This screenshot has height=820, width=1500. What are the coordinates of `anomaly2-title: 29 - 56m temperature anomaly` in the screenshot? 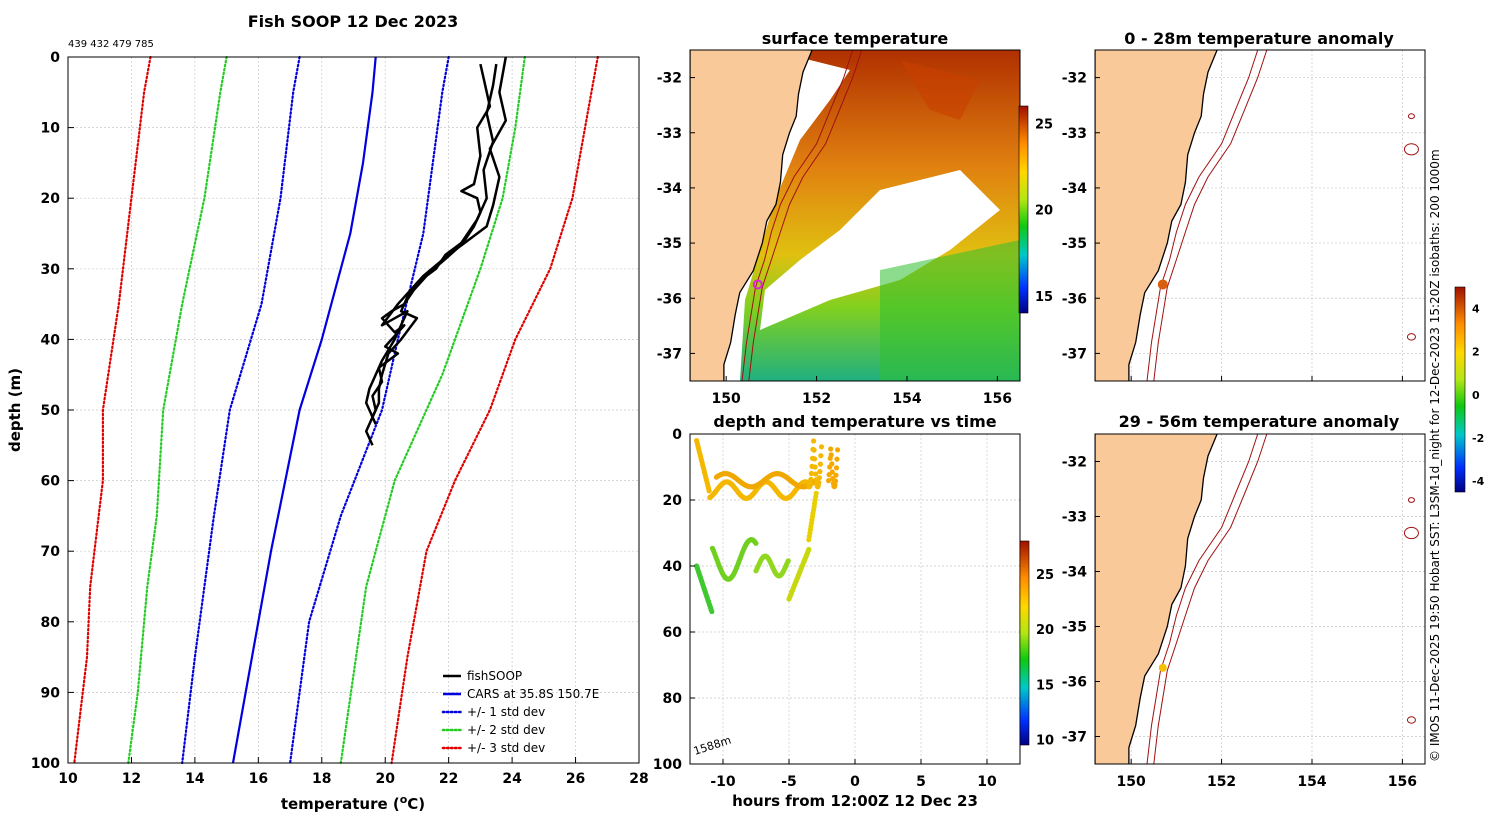 It's located at (1259, 421).